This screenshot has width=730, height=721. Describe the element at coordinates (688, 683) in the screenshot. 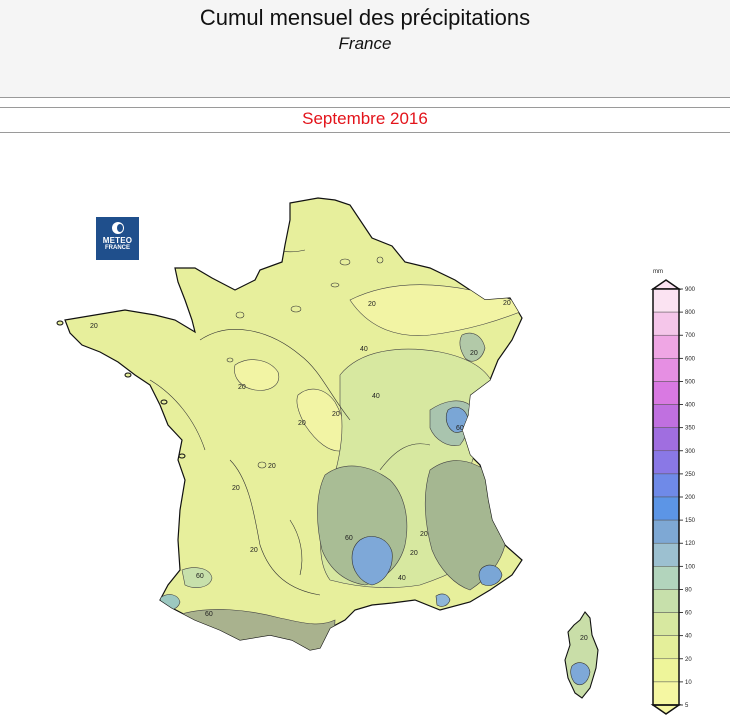

I see `legend-tick-label: 10` at that location.